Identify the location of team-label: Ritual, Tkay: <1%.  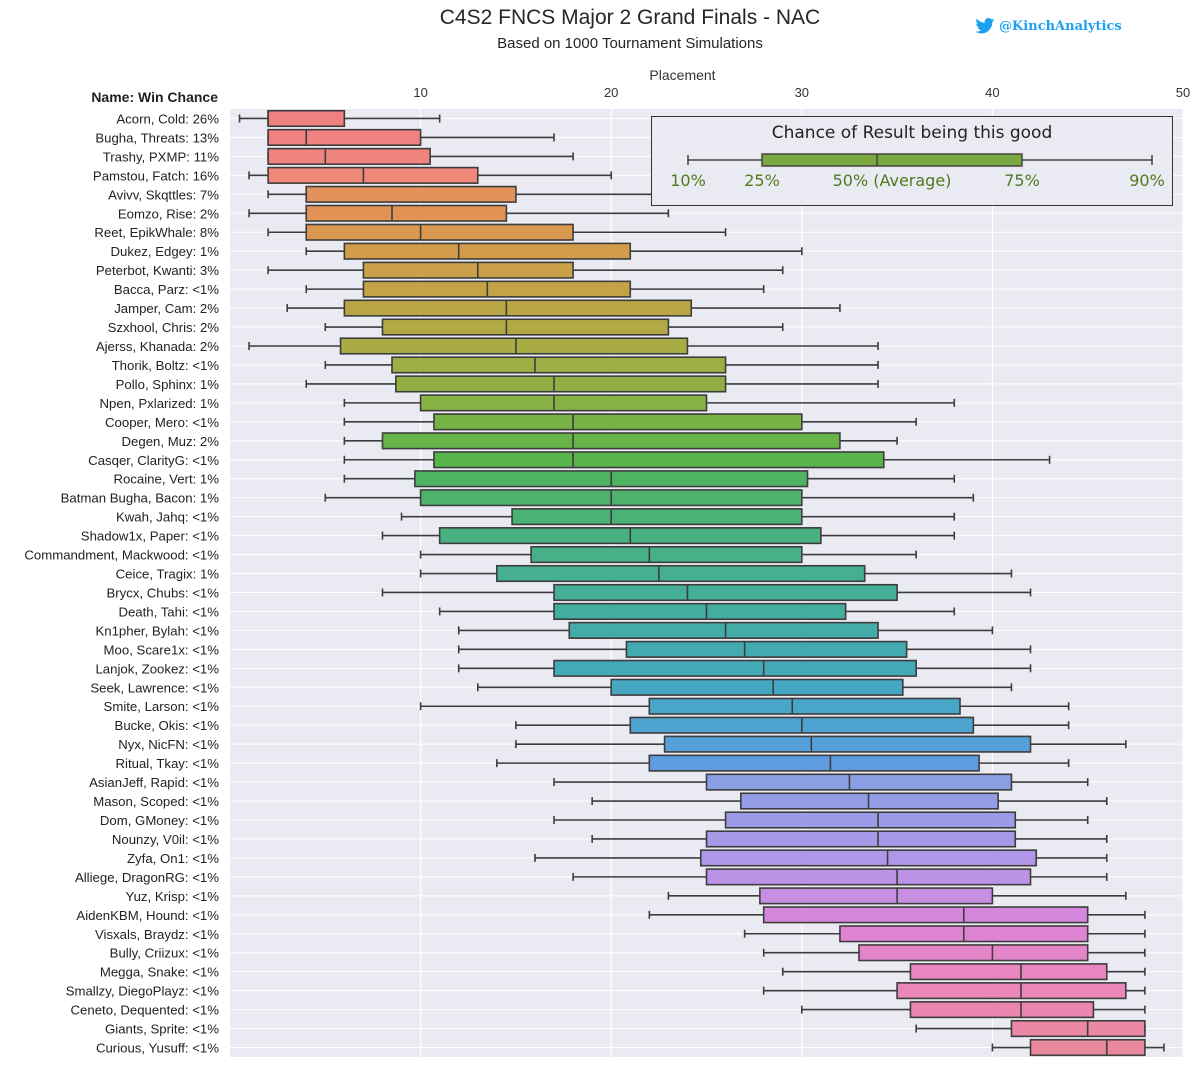
(168, 763).